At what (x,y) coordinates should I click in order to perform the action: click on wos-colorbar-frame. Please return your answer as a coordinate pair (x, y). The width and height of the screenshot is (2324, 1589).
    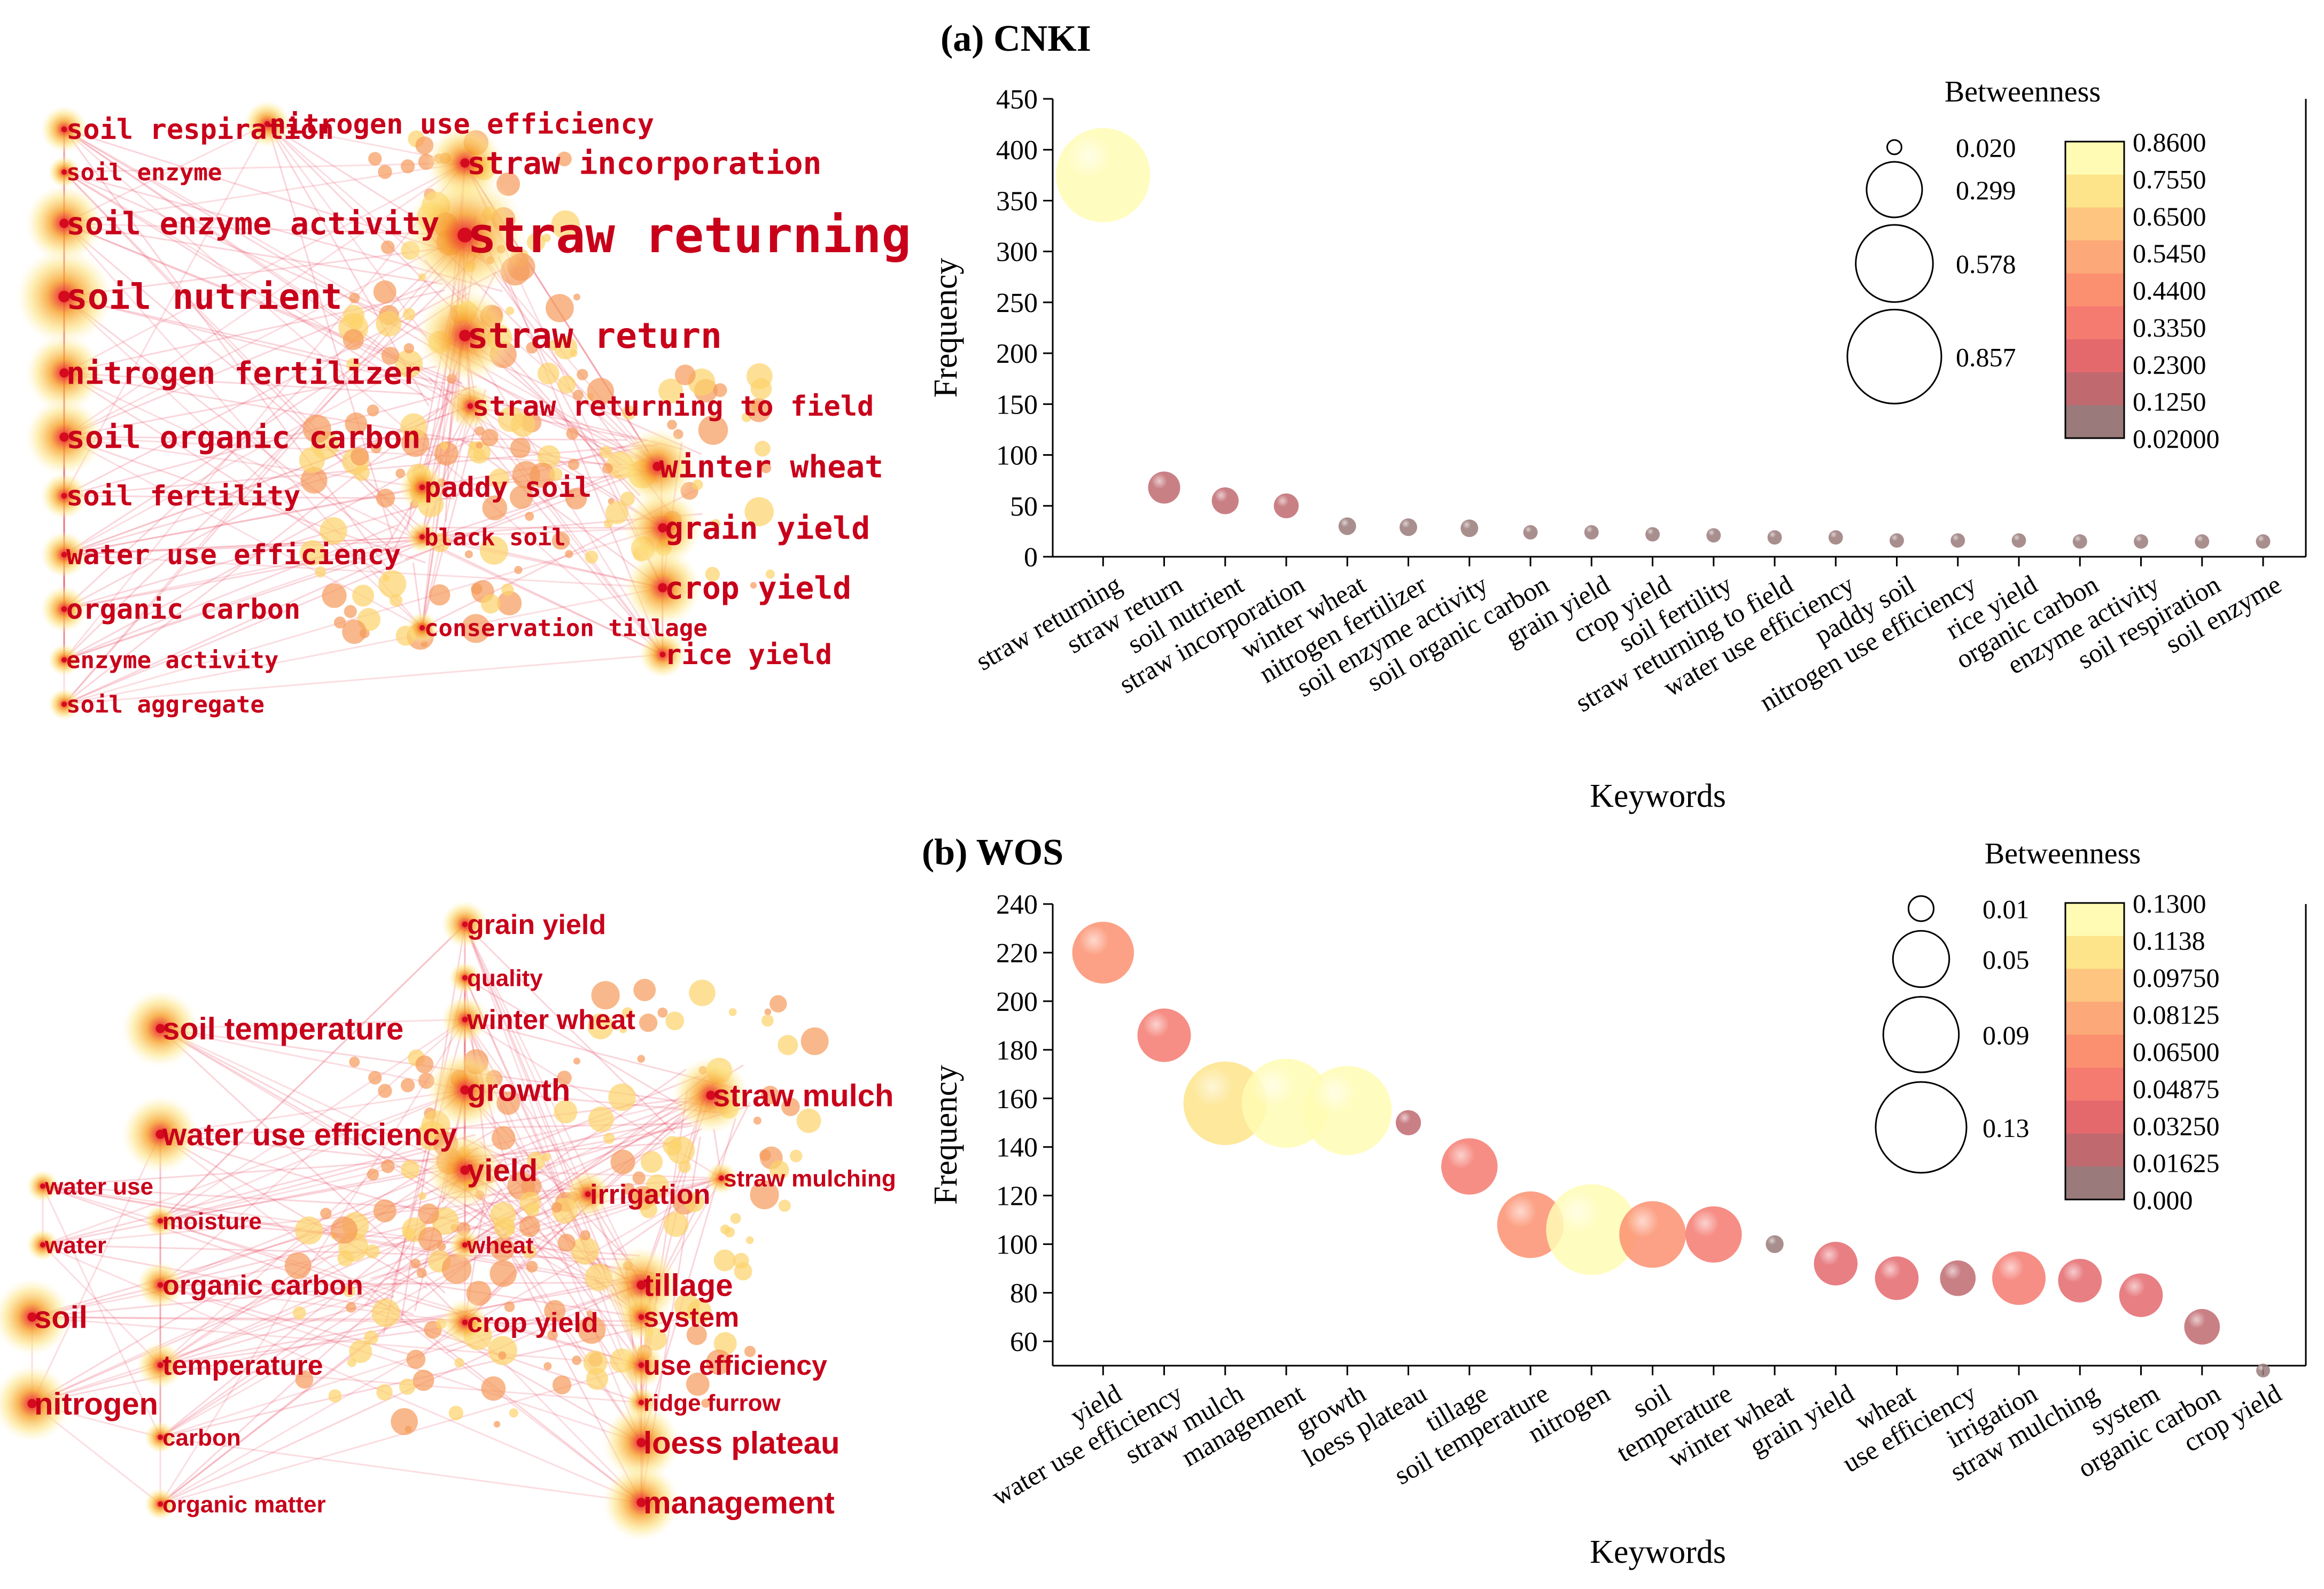
    Looking at the image, I should click on (2094, 1051).